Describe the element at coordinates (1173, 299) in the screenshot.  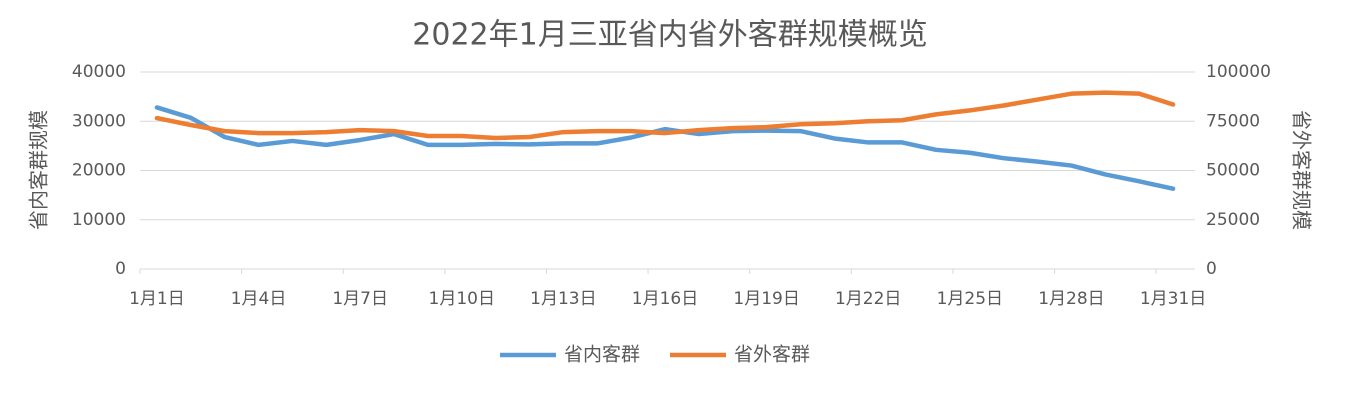
I see `x-tick-label: 1月31日` at that location.